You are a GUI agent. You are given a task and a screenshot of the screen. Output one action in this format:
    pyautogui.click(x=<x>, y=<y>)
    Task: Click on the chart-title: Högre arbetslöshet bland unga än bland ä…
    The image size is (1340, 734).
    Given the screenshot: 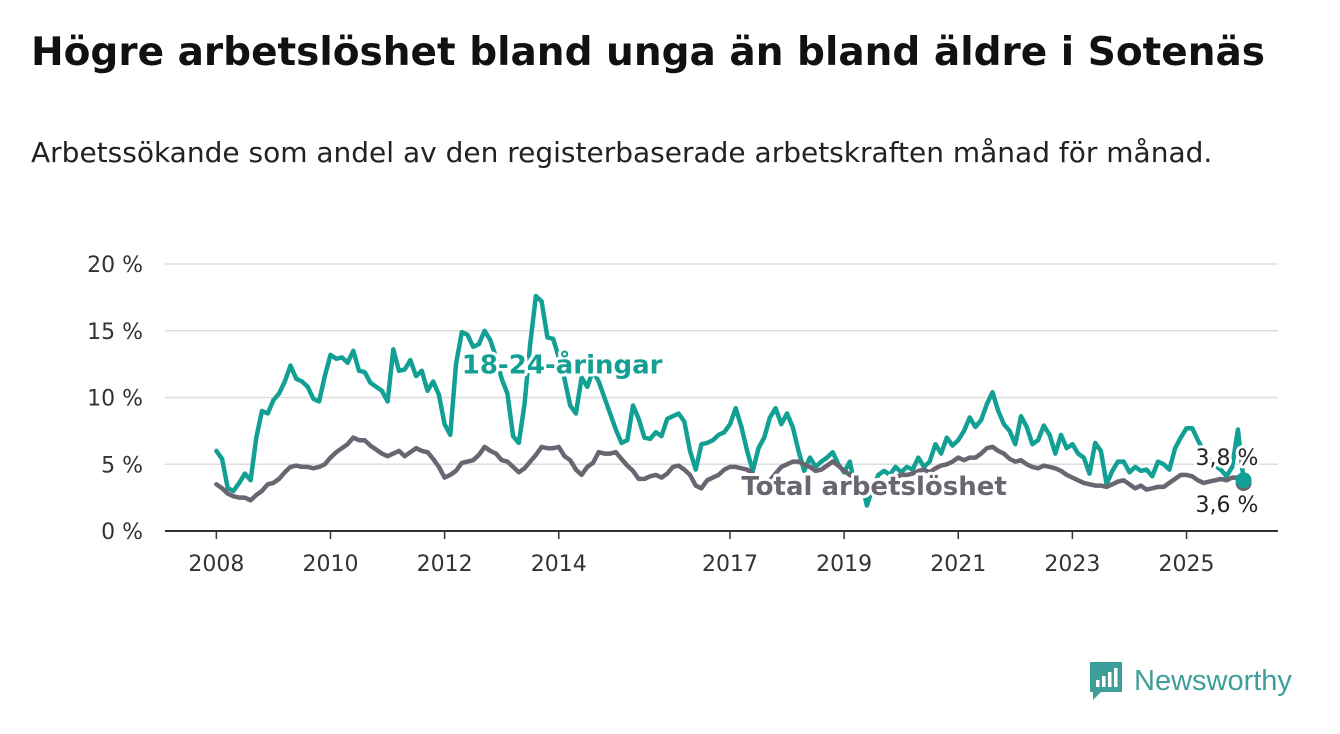 What is the action you would take?
    pyautogui.click(x=648, y=52)
    